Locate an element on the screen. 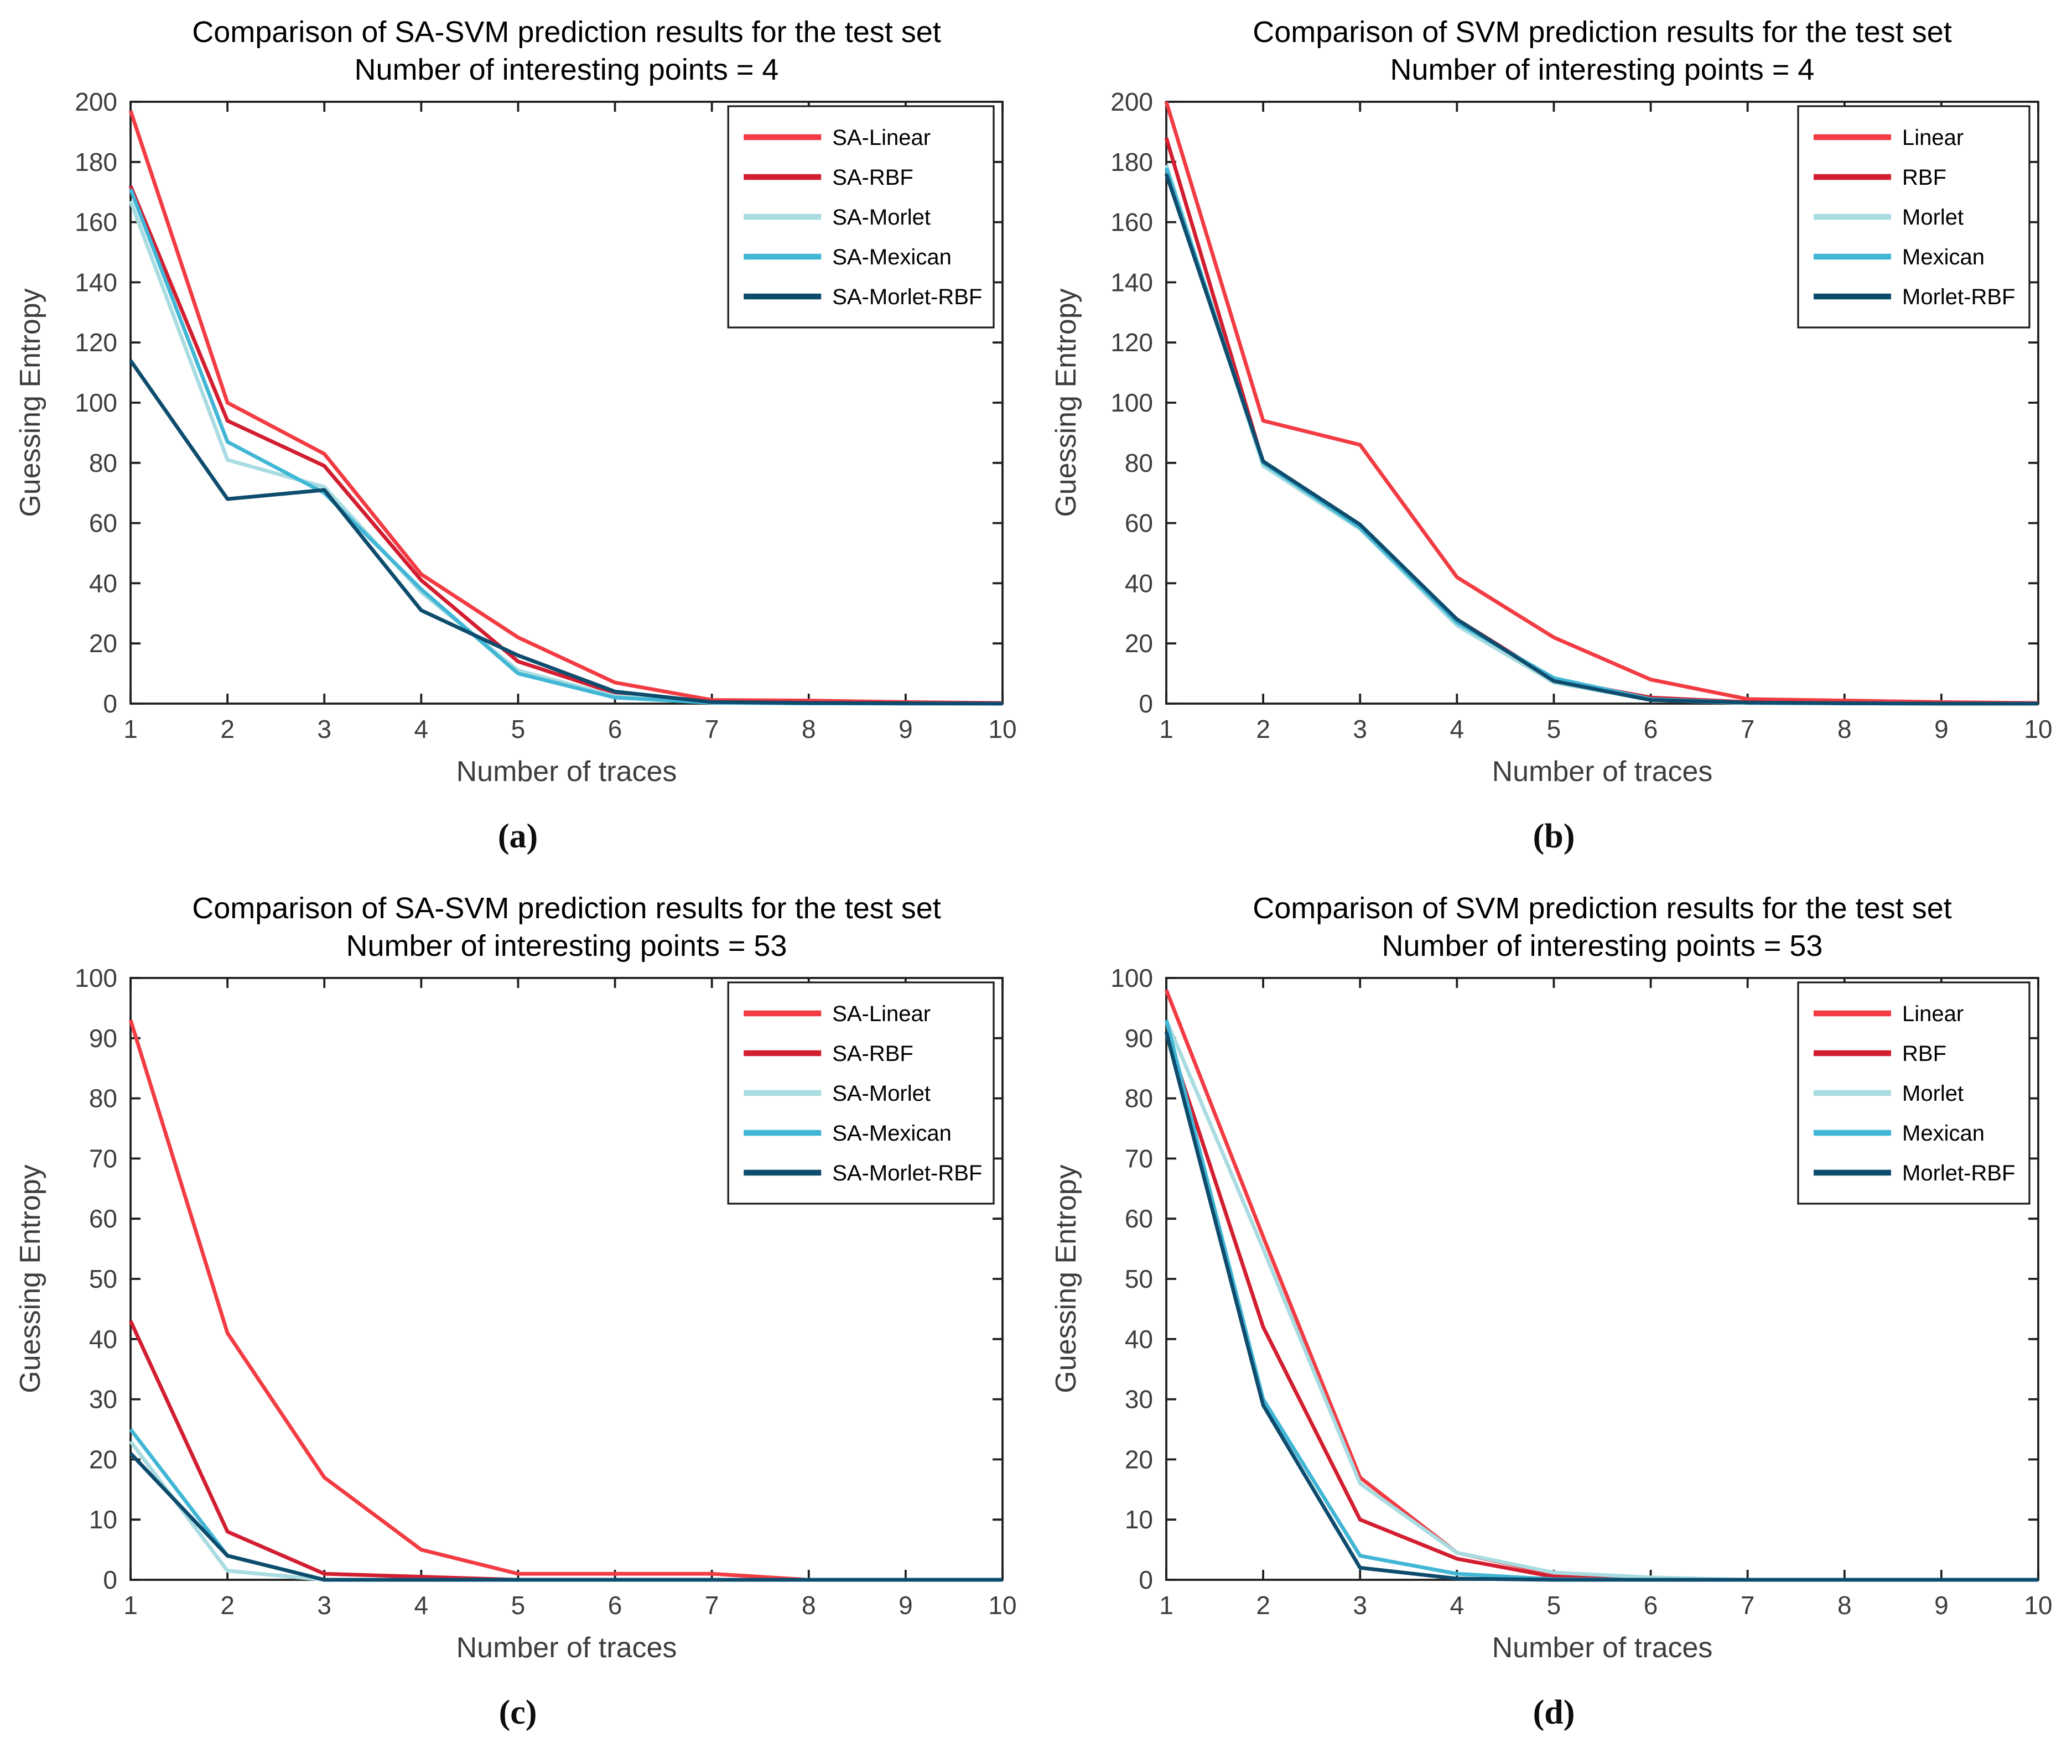 Image resolution: width=2072 pixels, height=1764 pixels. y-tick-label: 10 is located at coordinates (103, 1519).